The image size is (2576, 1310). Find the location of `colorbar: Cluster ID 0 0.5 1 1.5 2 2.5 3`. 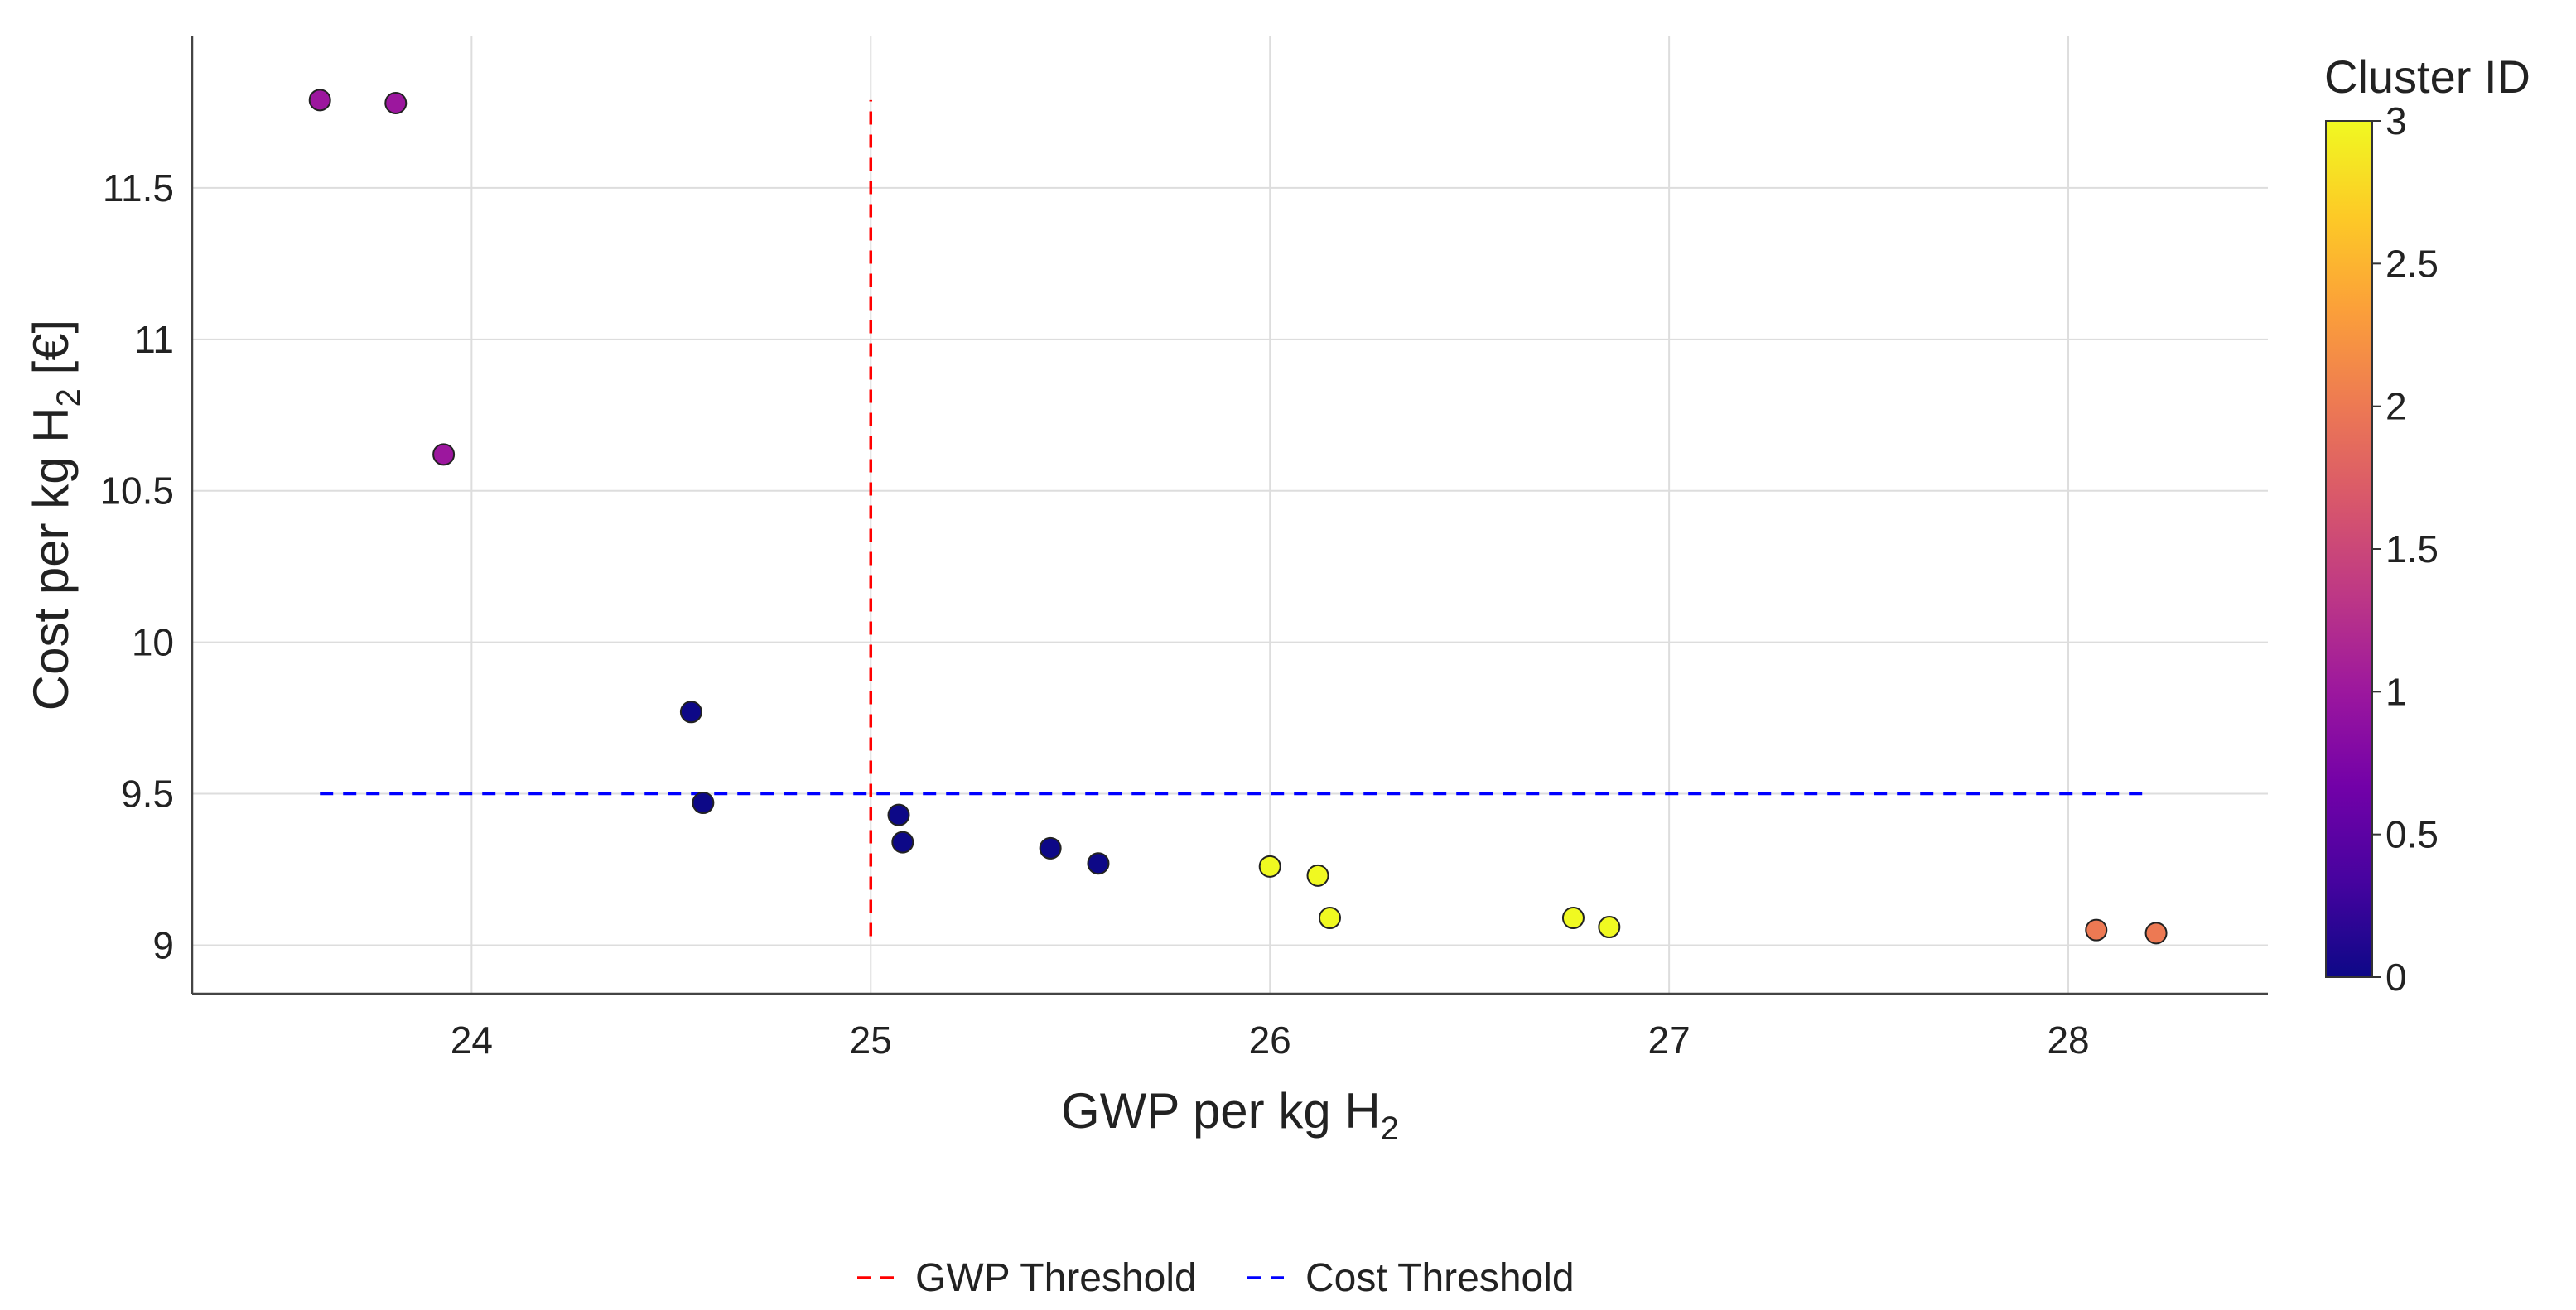

colorbar: Cluster ID 0 0.5 1 1.5 2 2.5 3 is located at coordinates (2427, 525).